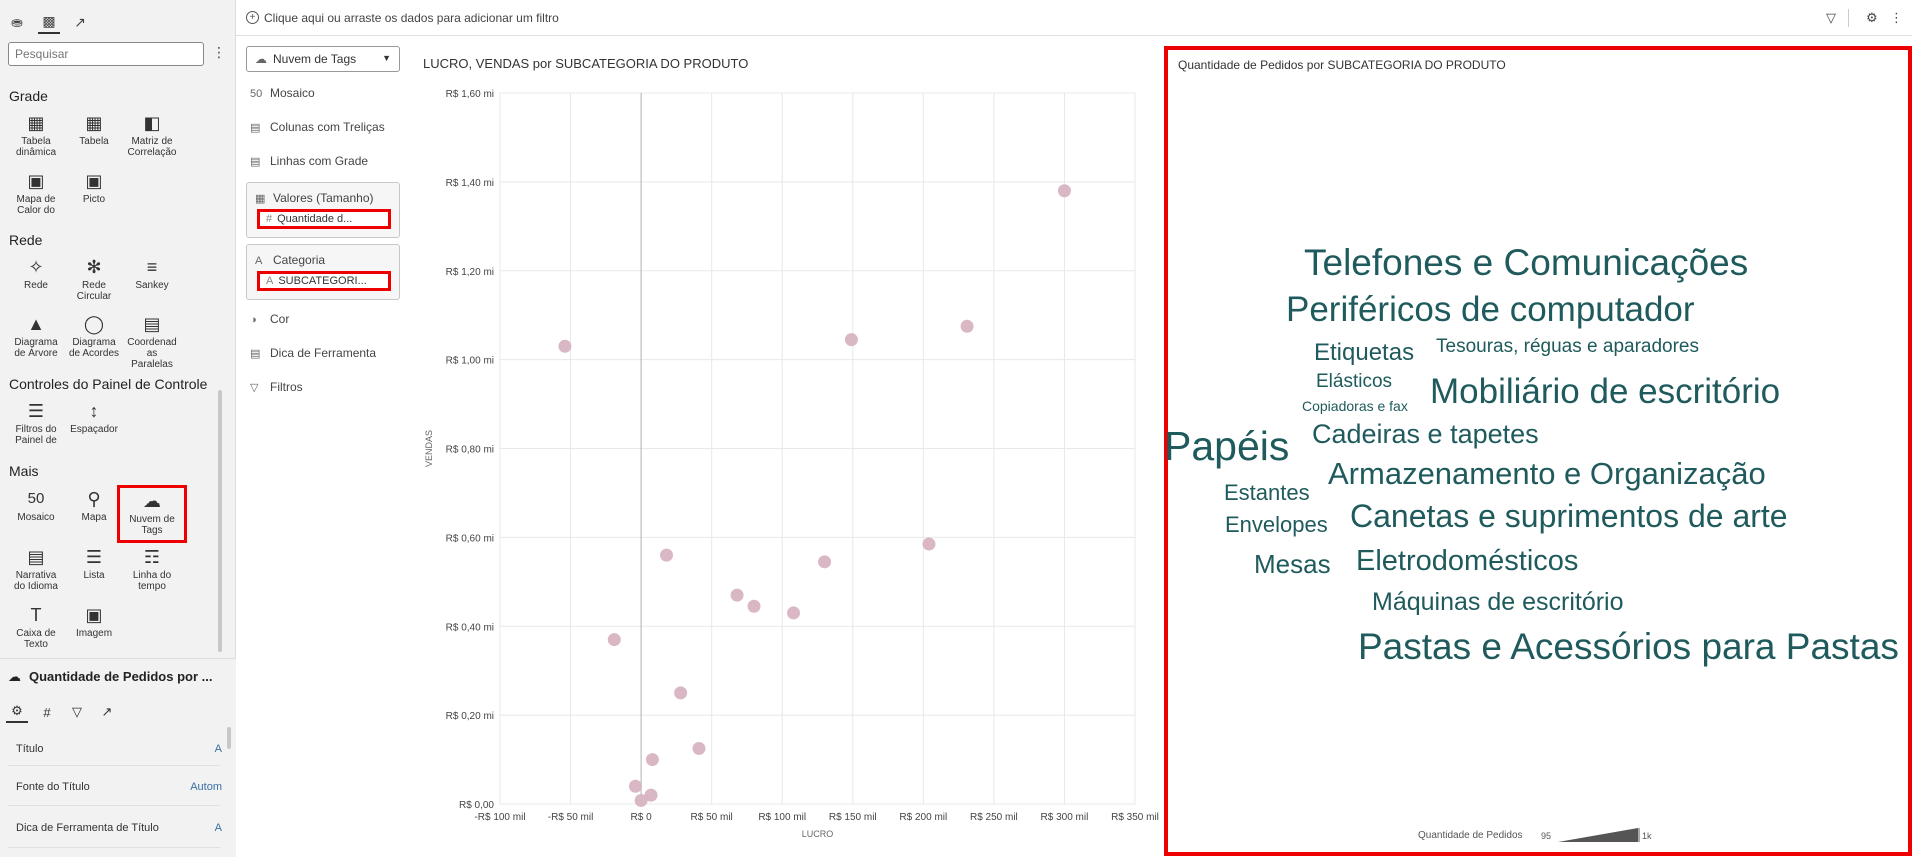  I want to click on vis-tabela-dinamica: ▦ Tabela dinâmica, so click(36, 135).